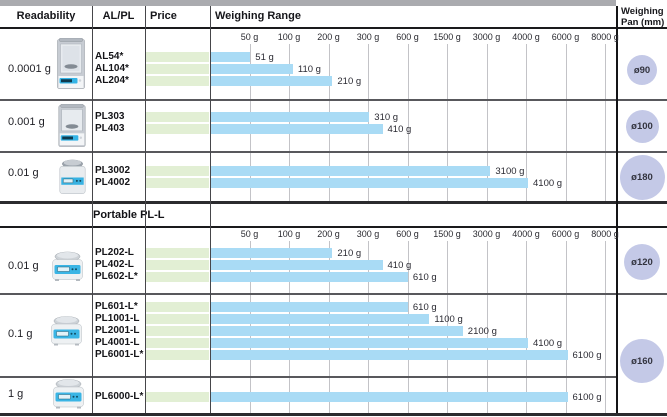 The width and height of the screenshot is (667, 417). I want to click on model-name: PL6000-L*, so click(119, 396).